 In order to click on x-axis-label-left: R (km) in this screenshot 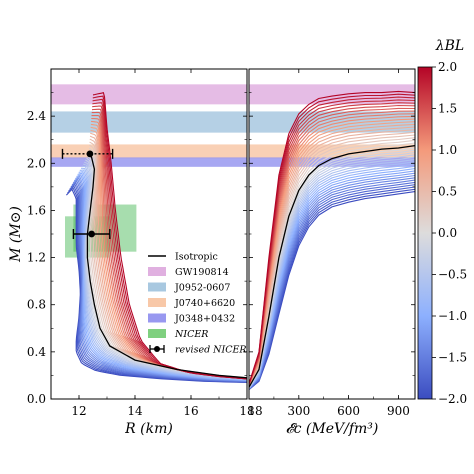, I will do `click(148, 429)`.